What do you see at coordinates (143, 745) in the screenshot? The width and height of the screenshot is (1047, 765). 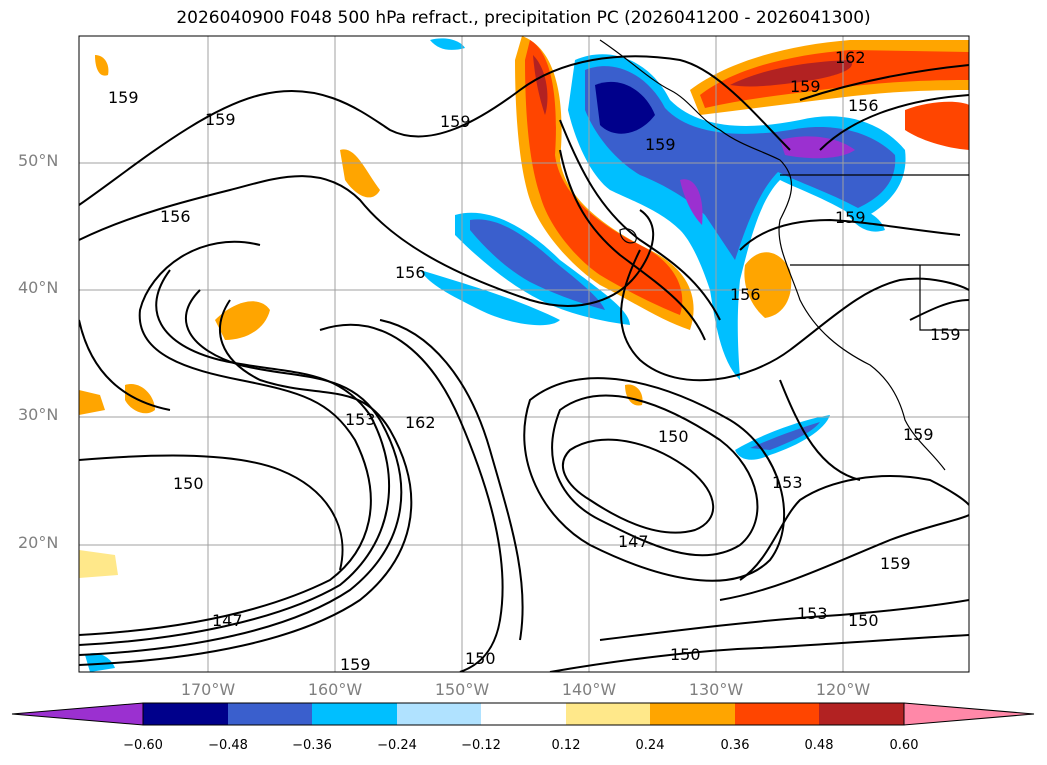 I see `colorbar-tick-label: −0.60` at bounding box center [143, 745].